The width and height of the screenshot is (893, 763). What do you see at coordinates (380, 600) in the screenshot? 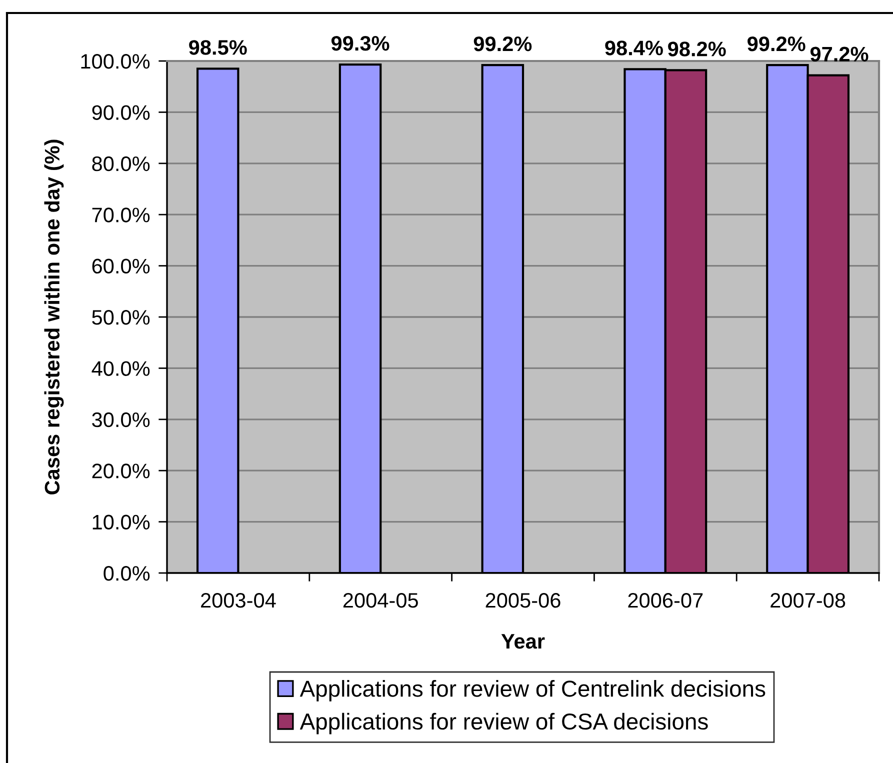
I see `x-tick-label: 2004-05` at bounding box center [380, 600].